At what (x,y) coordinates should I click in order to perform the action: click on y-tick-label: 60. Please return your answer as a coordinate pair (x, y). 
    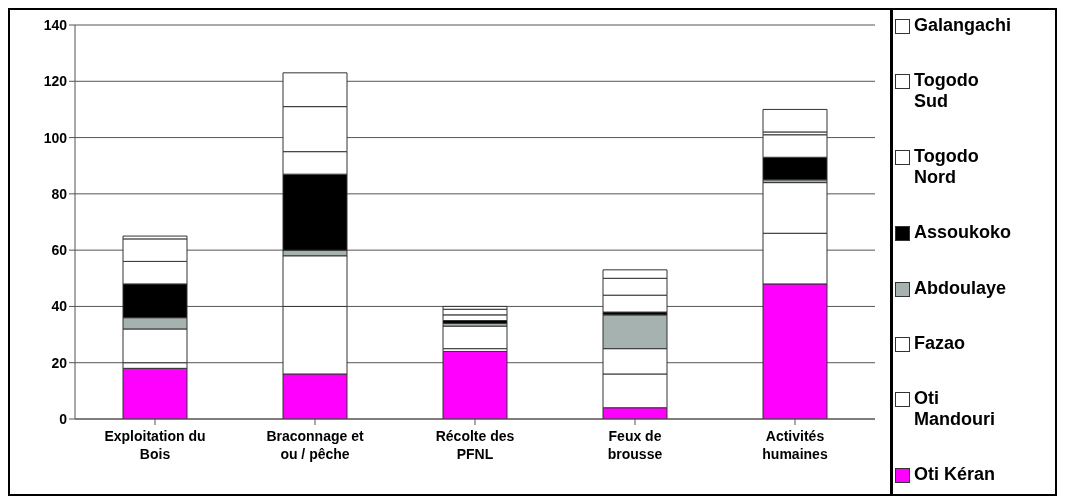
    Looking at the image, I should click on (59, 250).